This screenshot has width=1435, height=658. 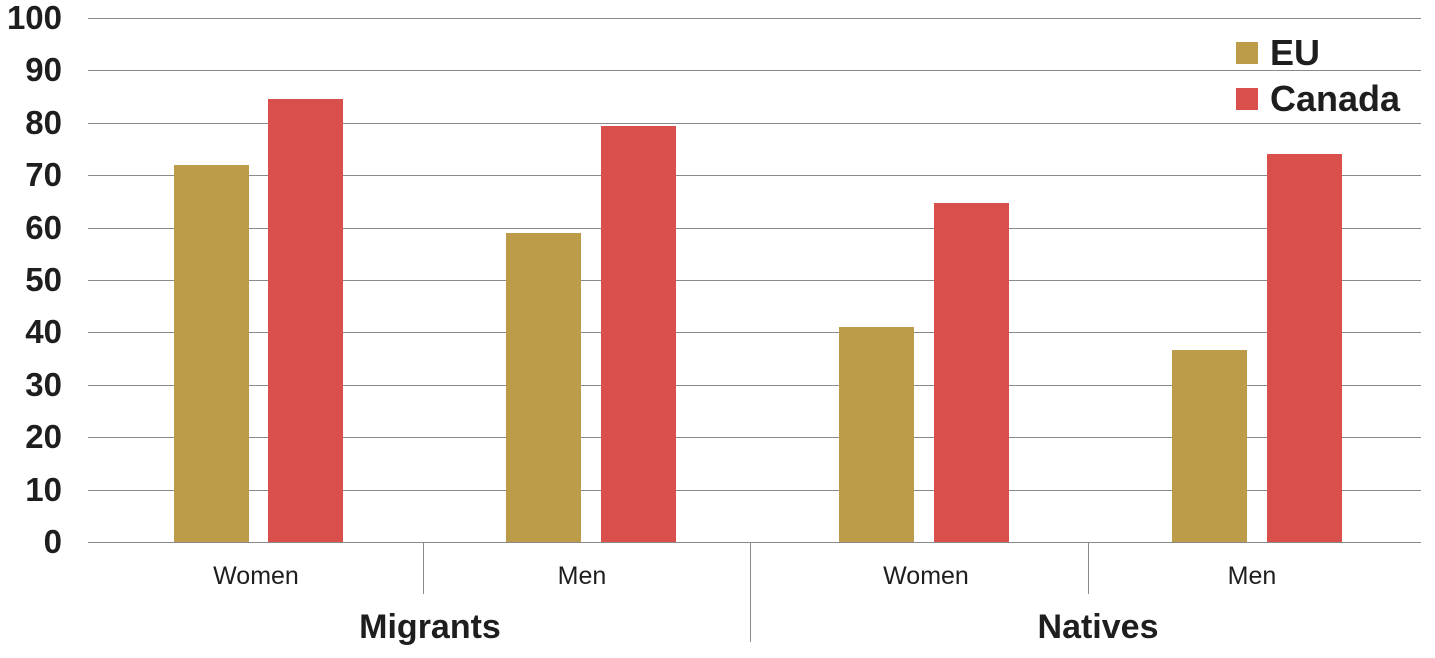 I want to click on x-label-migrants-men: Men, so click(x=582, y=576).